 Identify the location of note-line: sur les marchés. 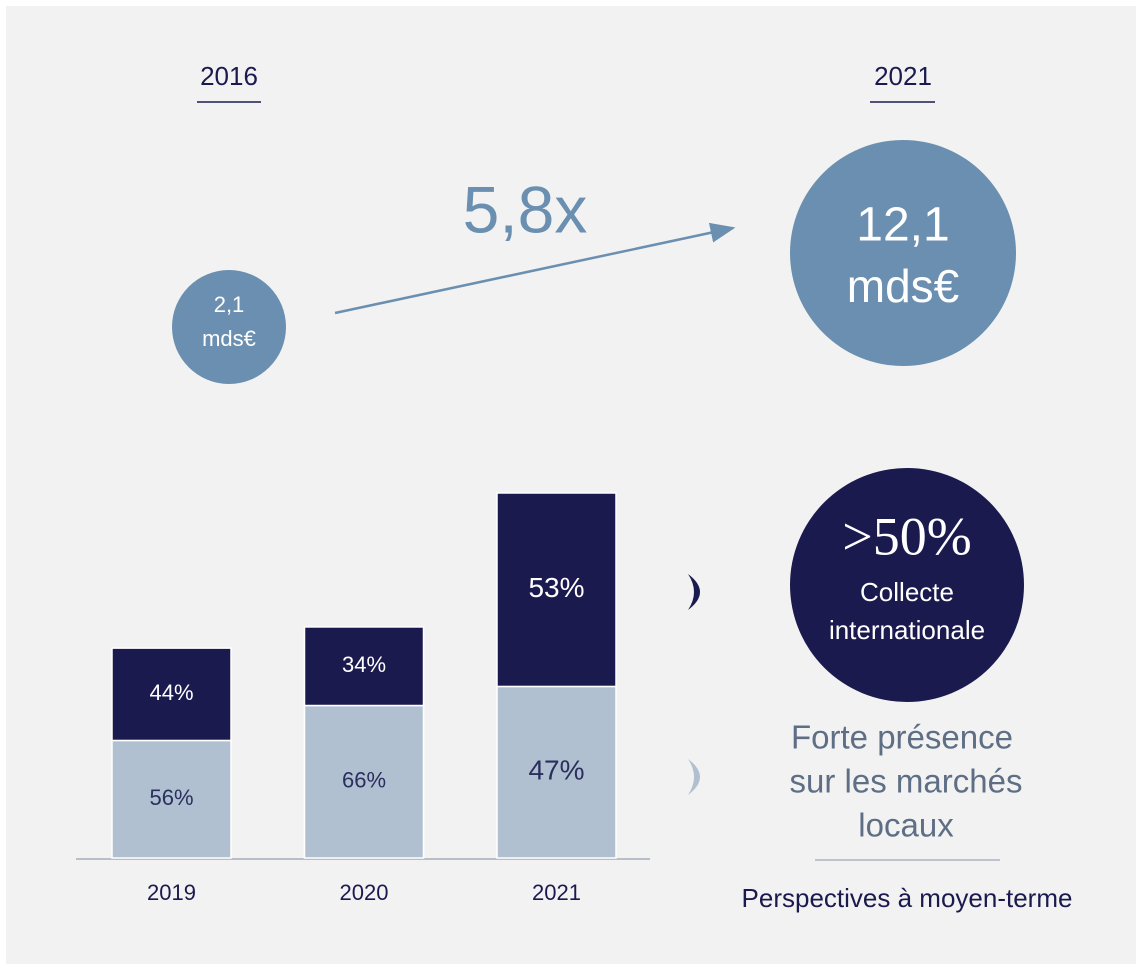
(906, 781).